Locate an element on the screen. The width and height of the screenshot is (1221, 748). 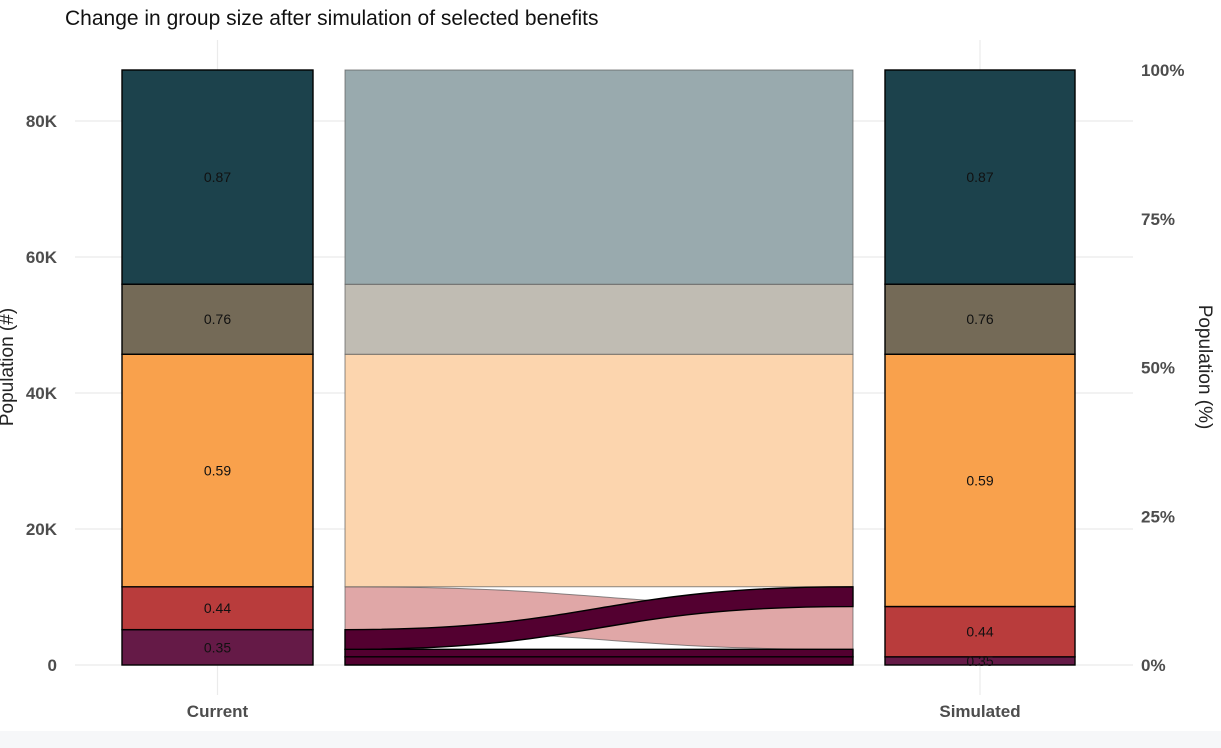
simulated-label-076: 0.76 is located at coordinates (979, 319).